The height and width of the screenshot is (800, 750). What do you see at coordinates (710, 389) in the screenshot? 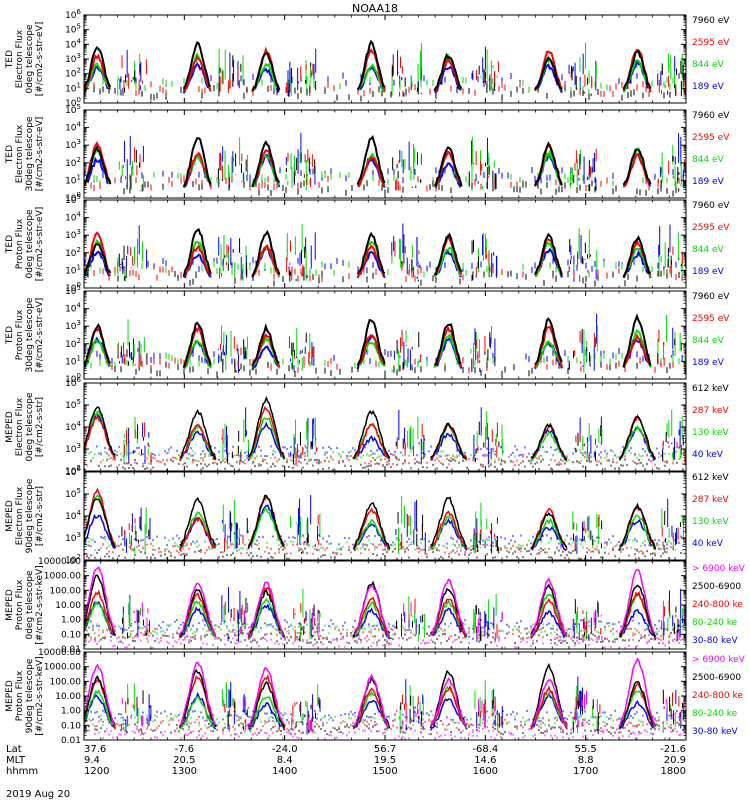
I see `legend-entry: 612 keV` at bounding box center [710, 389].